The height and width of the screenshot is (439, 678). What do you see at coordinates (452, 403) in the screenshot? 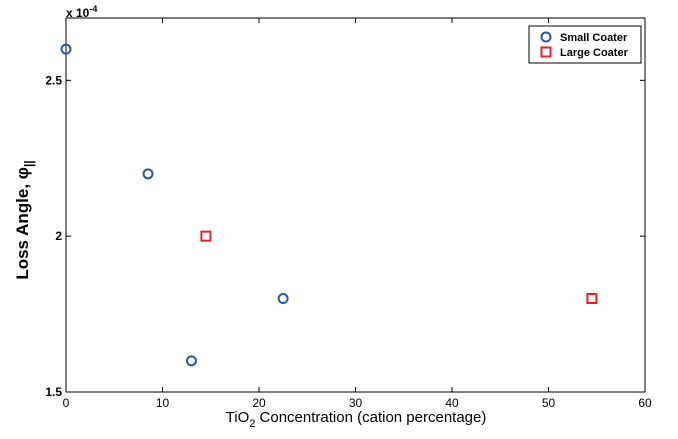
I see `x-tick-label: 40` at bounding box center [452, 403].